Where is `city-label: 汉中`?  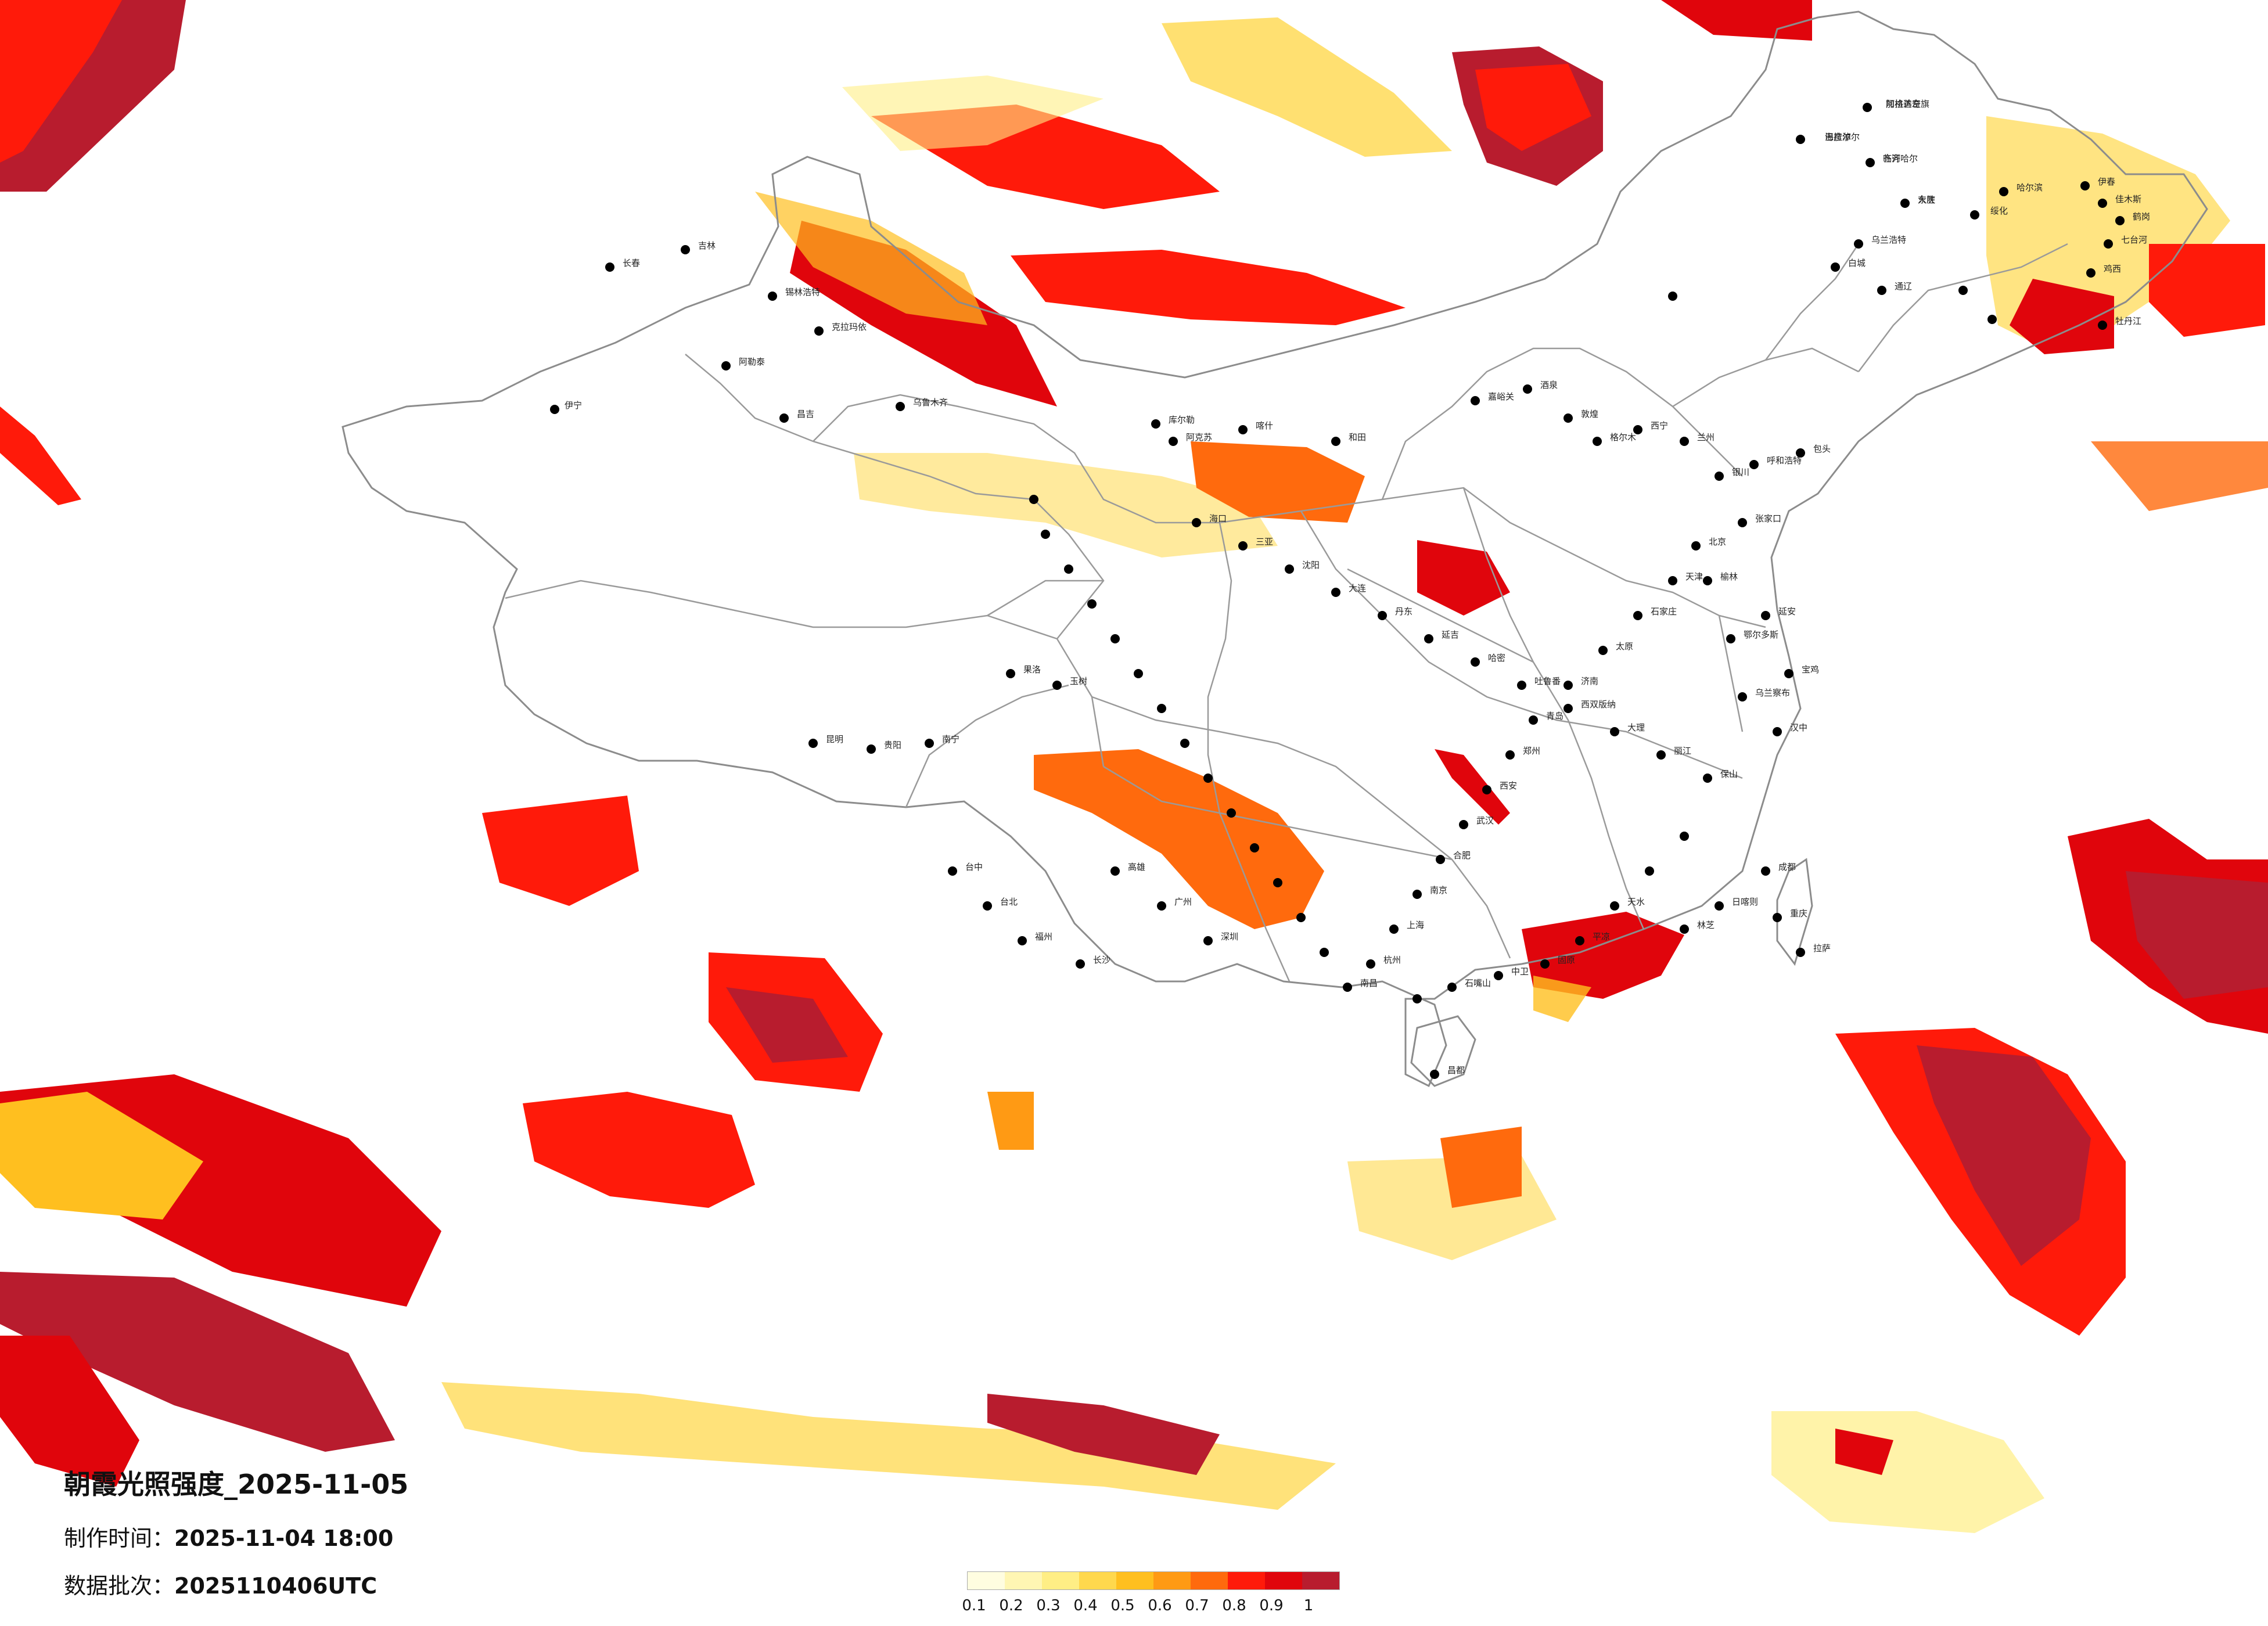 city-label: 汉中 is located at coordinates (1798, 728).